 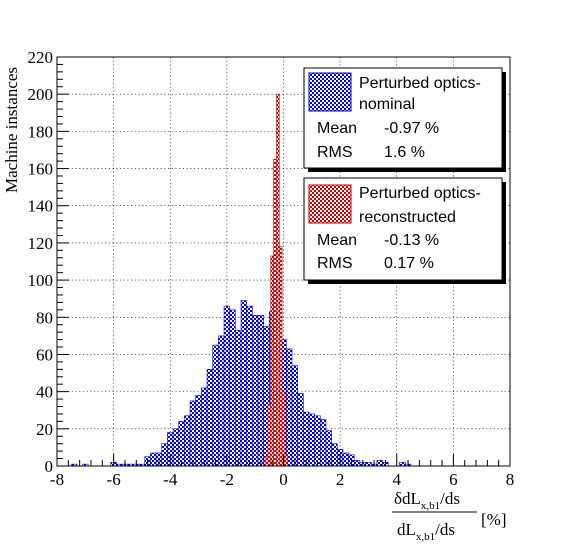 I want to click on svg-text: dLx,b1/ds, so click(x=426, y=531).